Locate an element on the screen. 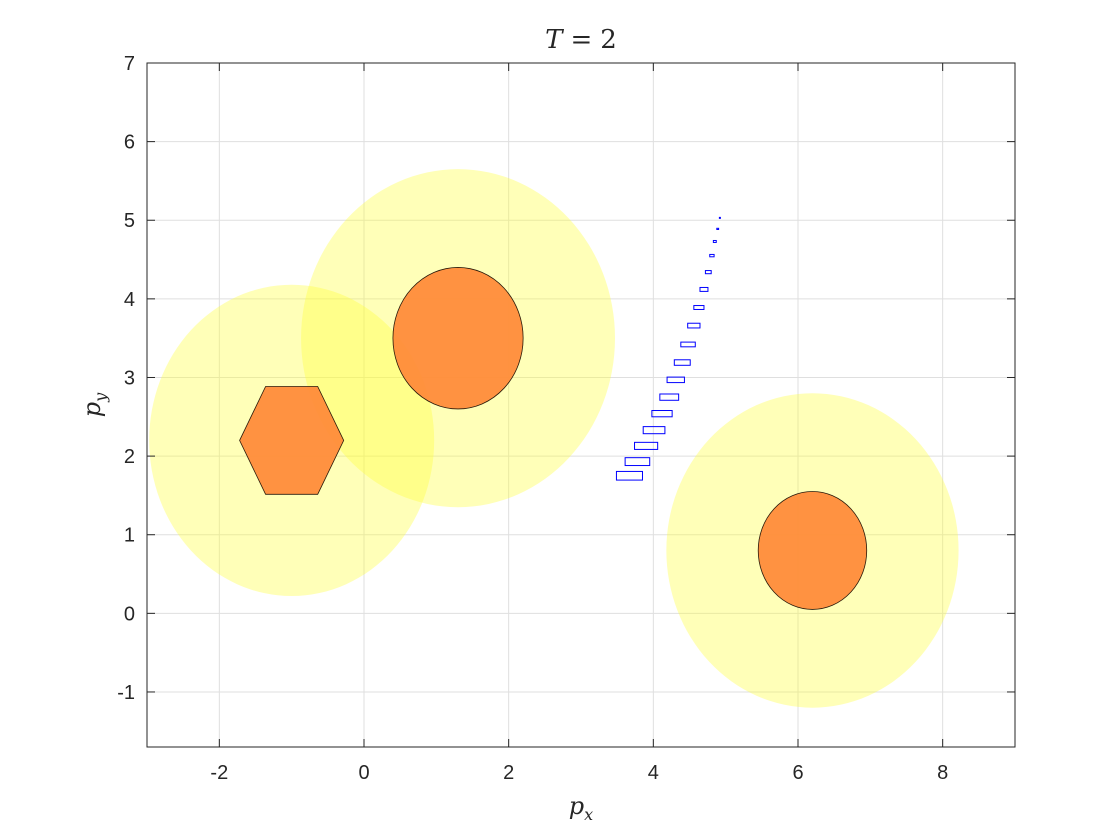 The width and height of the screenshot is (1120, 840). y-tick-label: -1 is located at coordinates (126, 693).